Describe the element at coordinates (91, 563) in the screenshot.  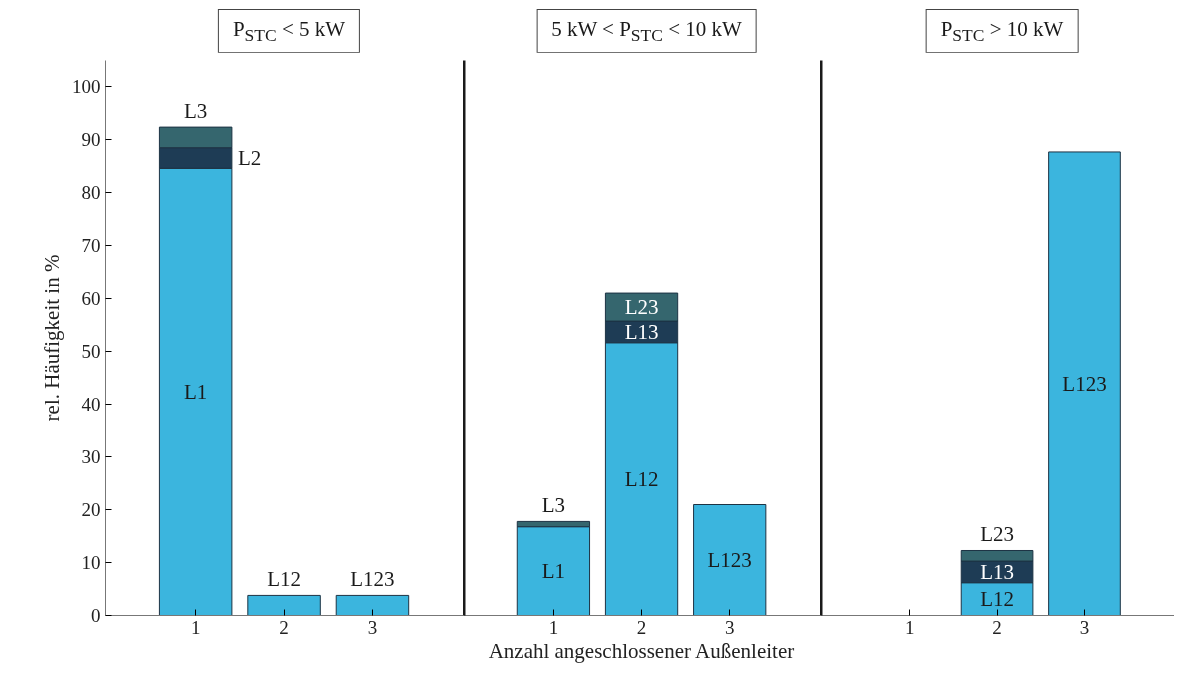
I see `y-tick-label: 10` at that location.